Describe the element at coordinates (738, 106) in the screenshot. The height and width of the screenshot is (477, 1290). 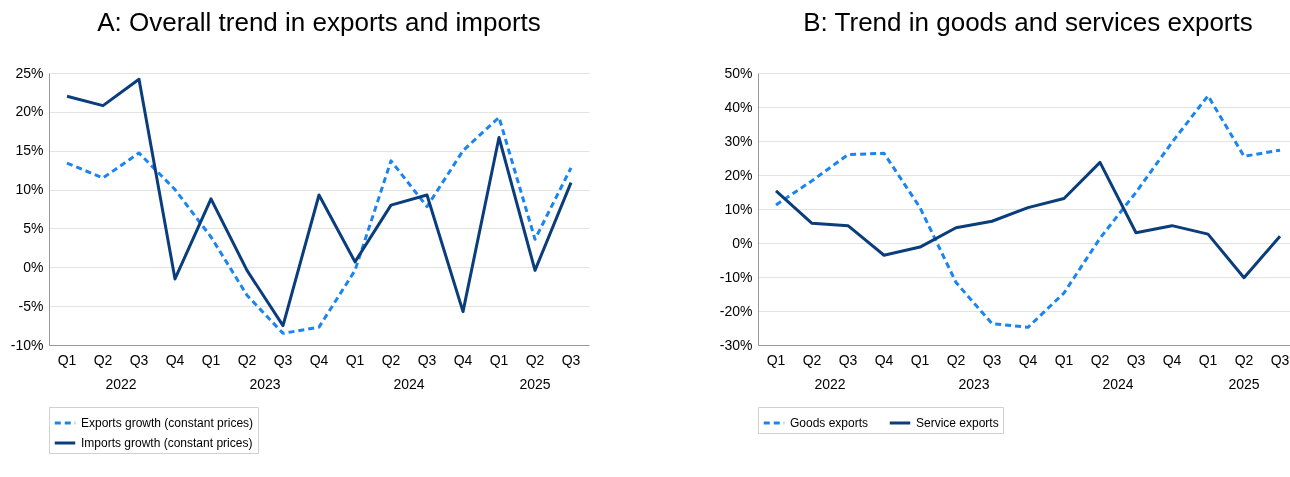
I see `y-tick-label: 40%` at that location.